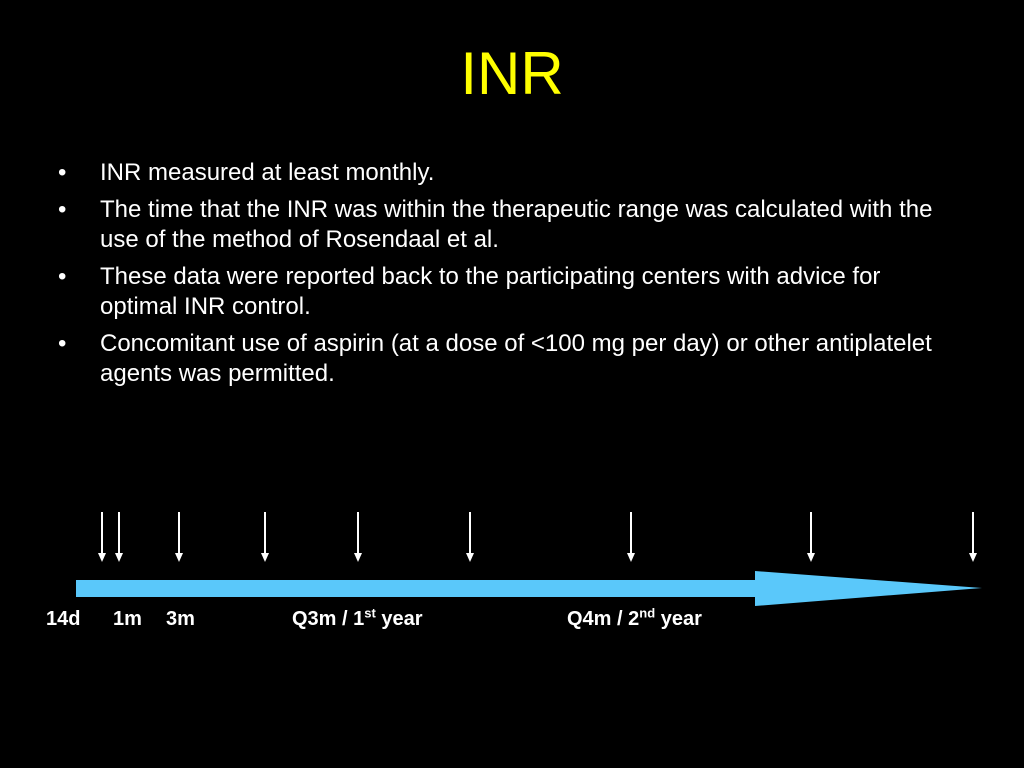  Describe the element at coordinates (508, 173) in the screenshot. I see `bullet-item: • INR measured at least monthly.` at that location.